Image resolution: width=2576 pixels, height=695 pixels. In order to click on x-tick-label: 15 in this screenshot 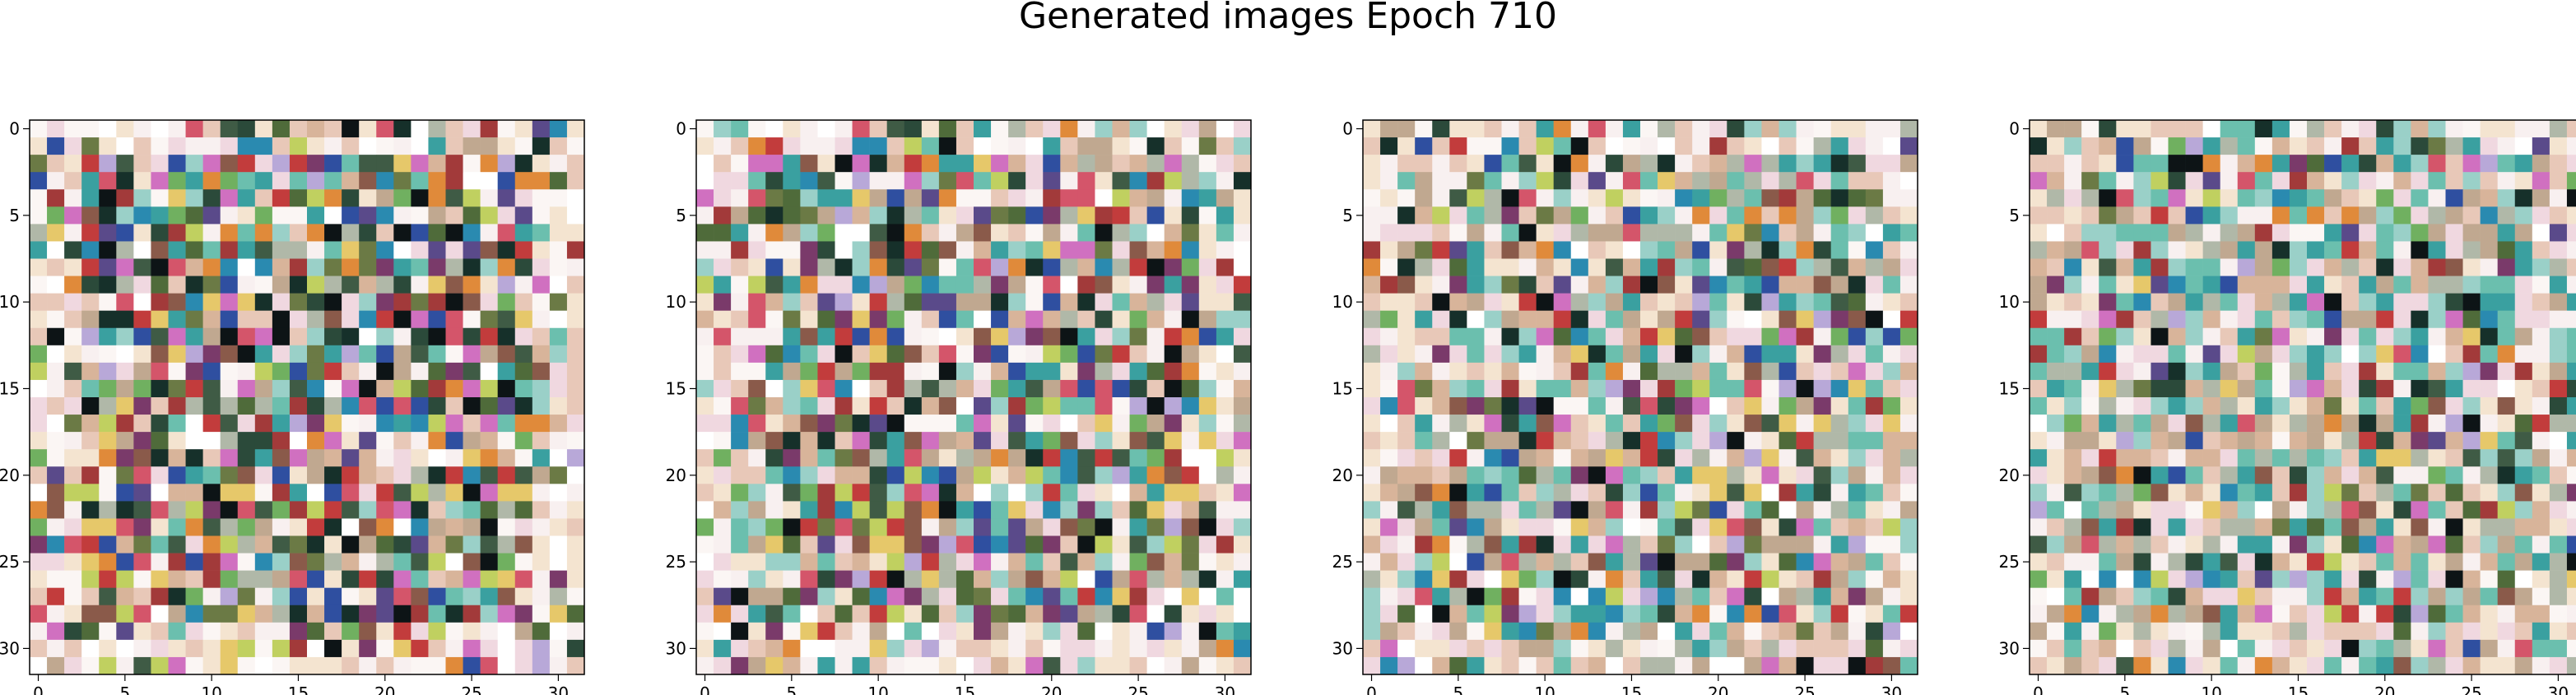, I will do `click(298, 689)`.